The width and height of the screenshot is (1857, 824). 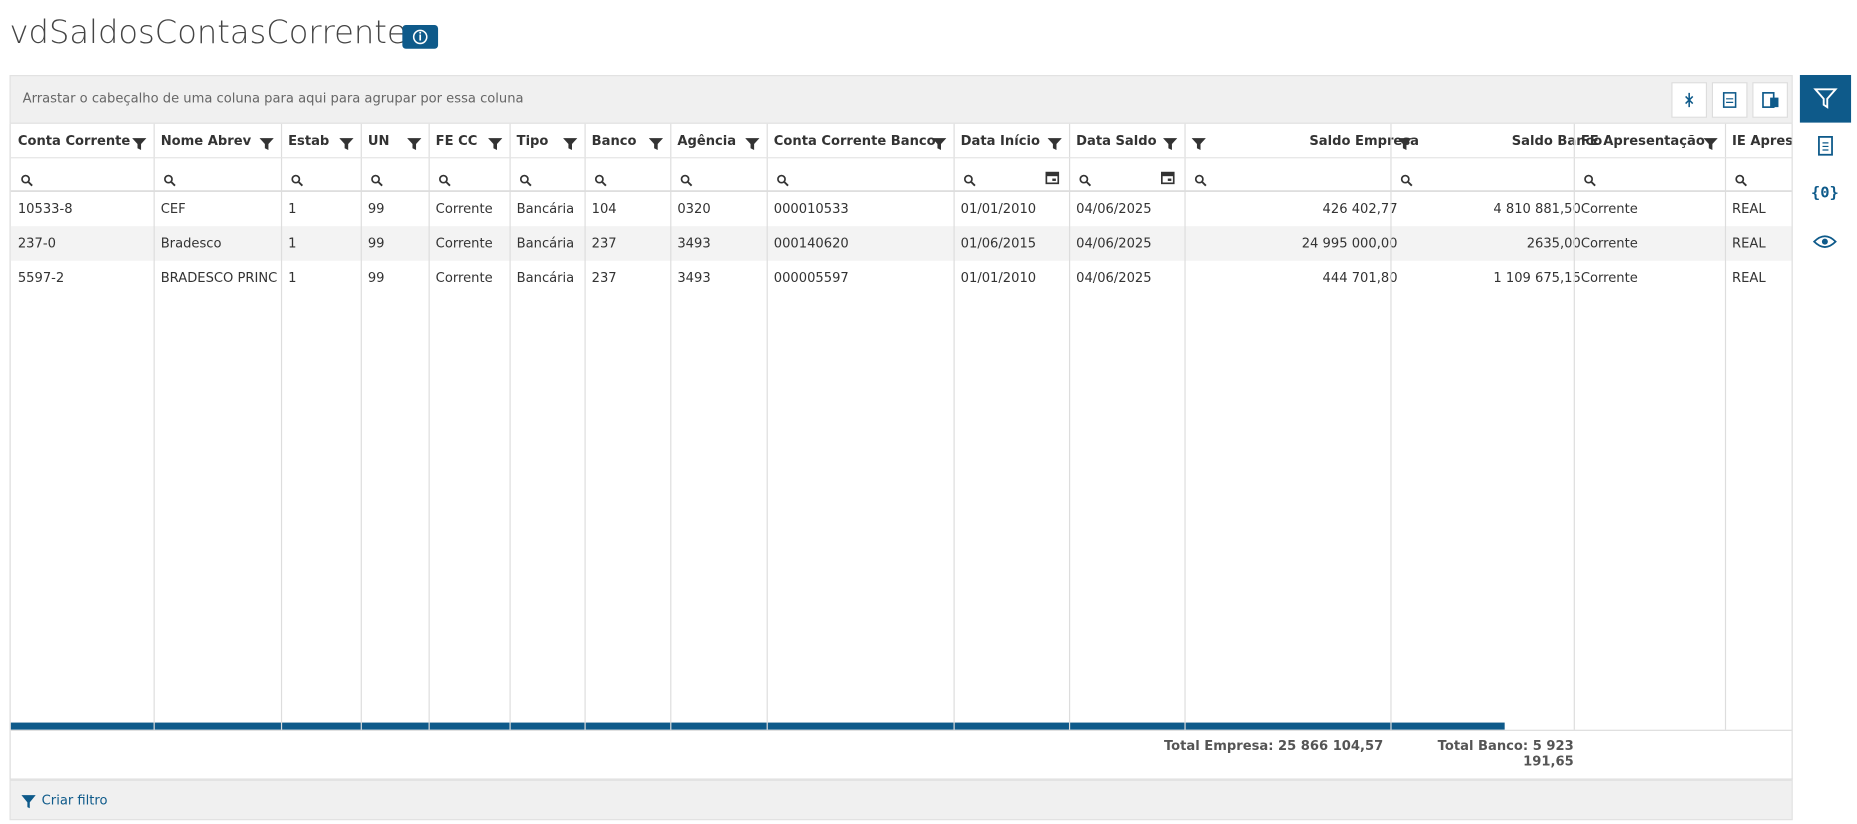 I want to click on column-header: Data Saldo, so click(x=1116, y=141).